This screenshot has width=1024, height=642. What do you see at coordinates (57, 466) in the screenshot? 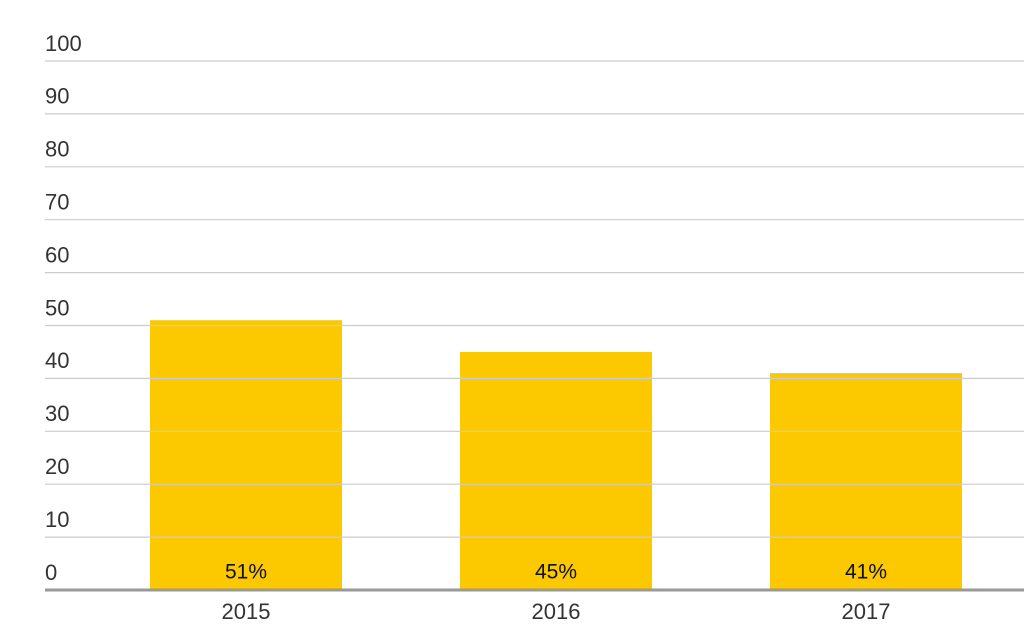
I see `y-tick-label: 20` at bounding box center [57, 466].